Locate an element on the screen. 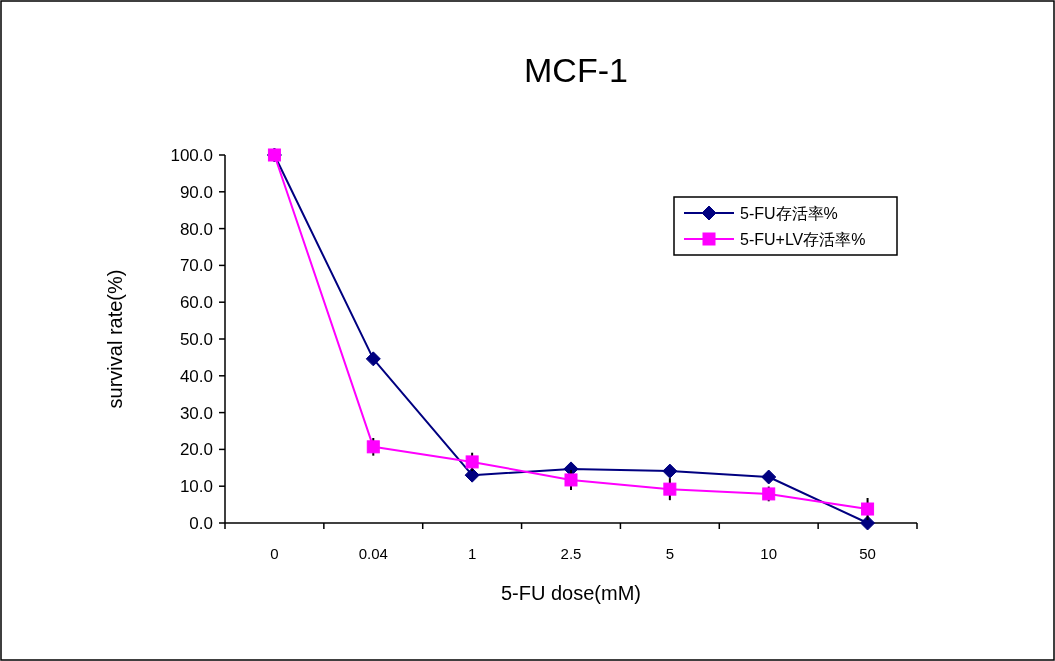  x-axis-title: 5-FU dose(mM) is located at coordinates (571, 593).